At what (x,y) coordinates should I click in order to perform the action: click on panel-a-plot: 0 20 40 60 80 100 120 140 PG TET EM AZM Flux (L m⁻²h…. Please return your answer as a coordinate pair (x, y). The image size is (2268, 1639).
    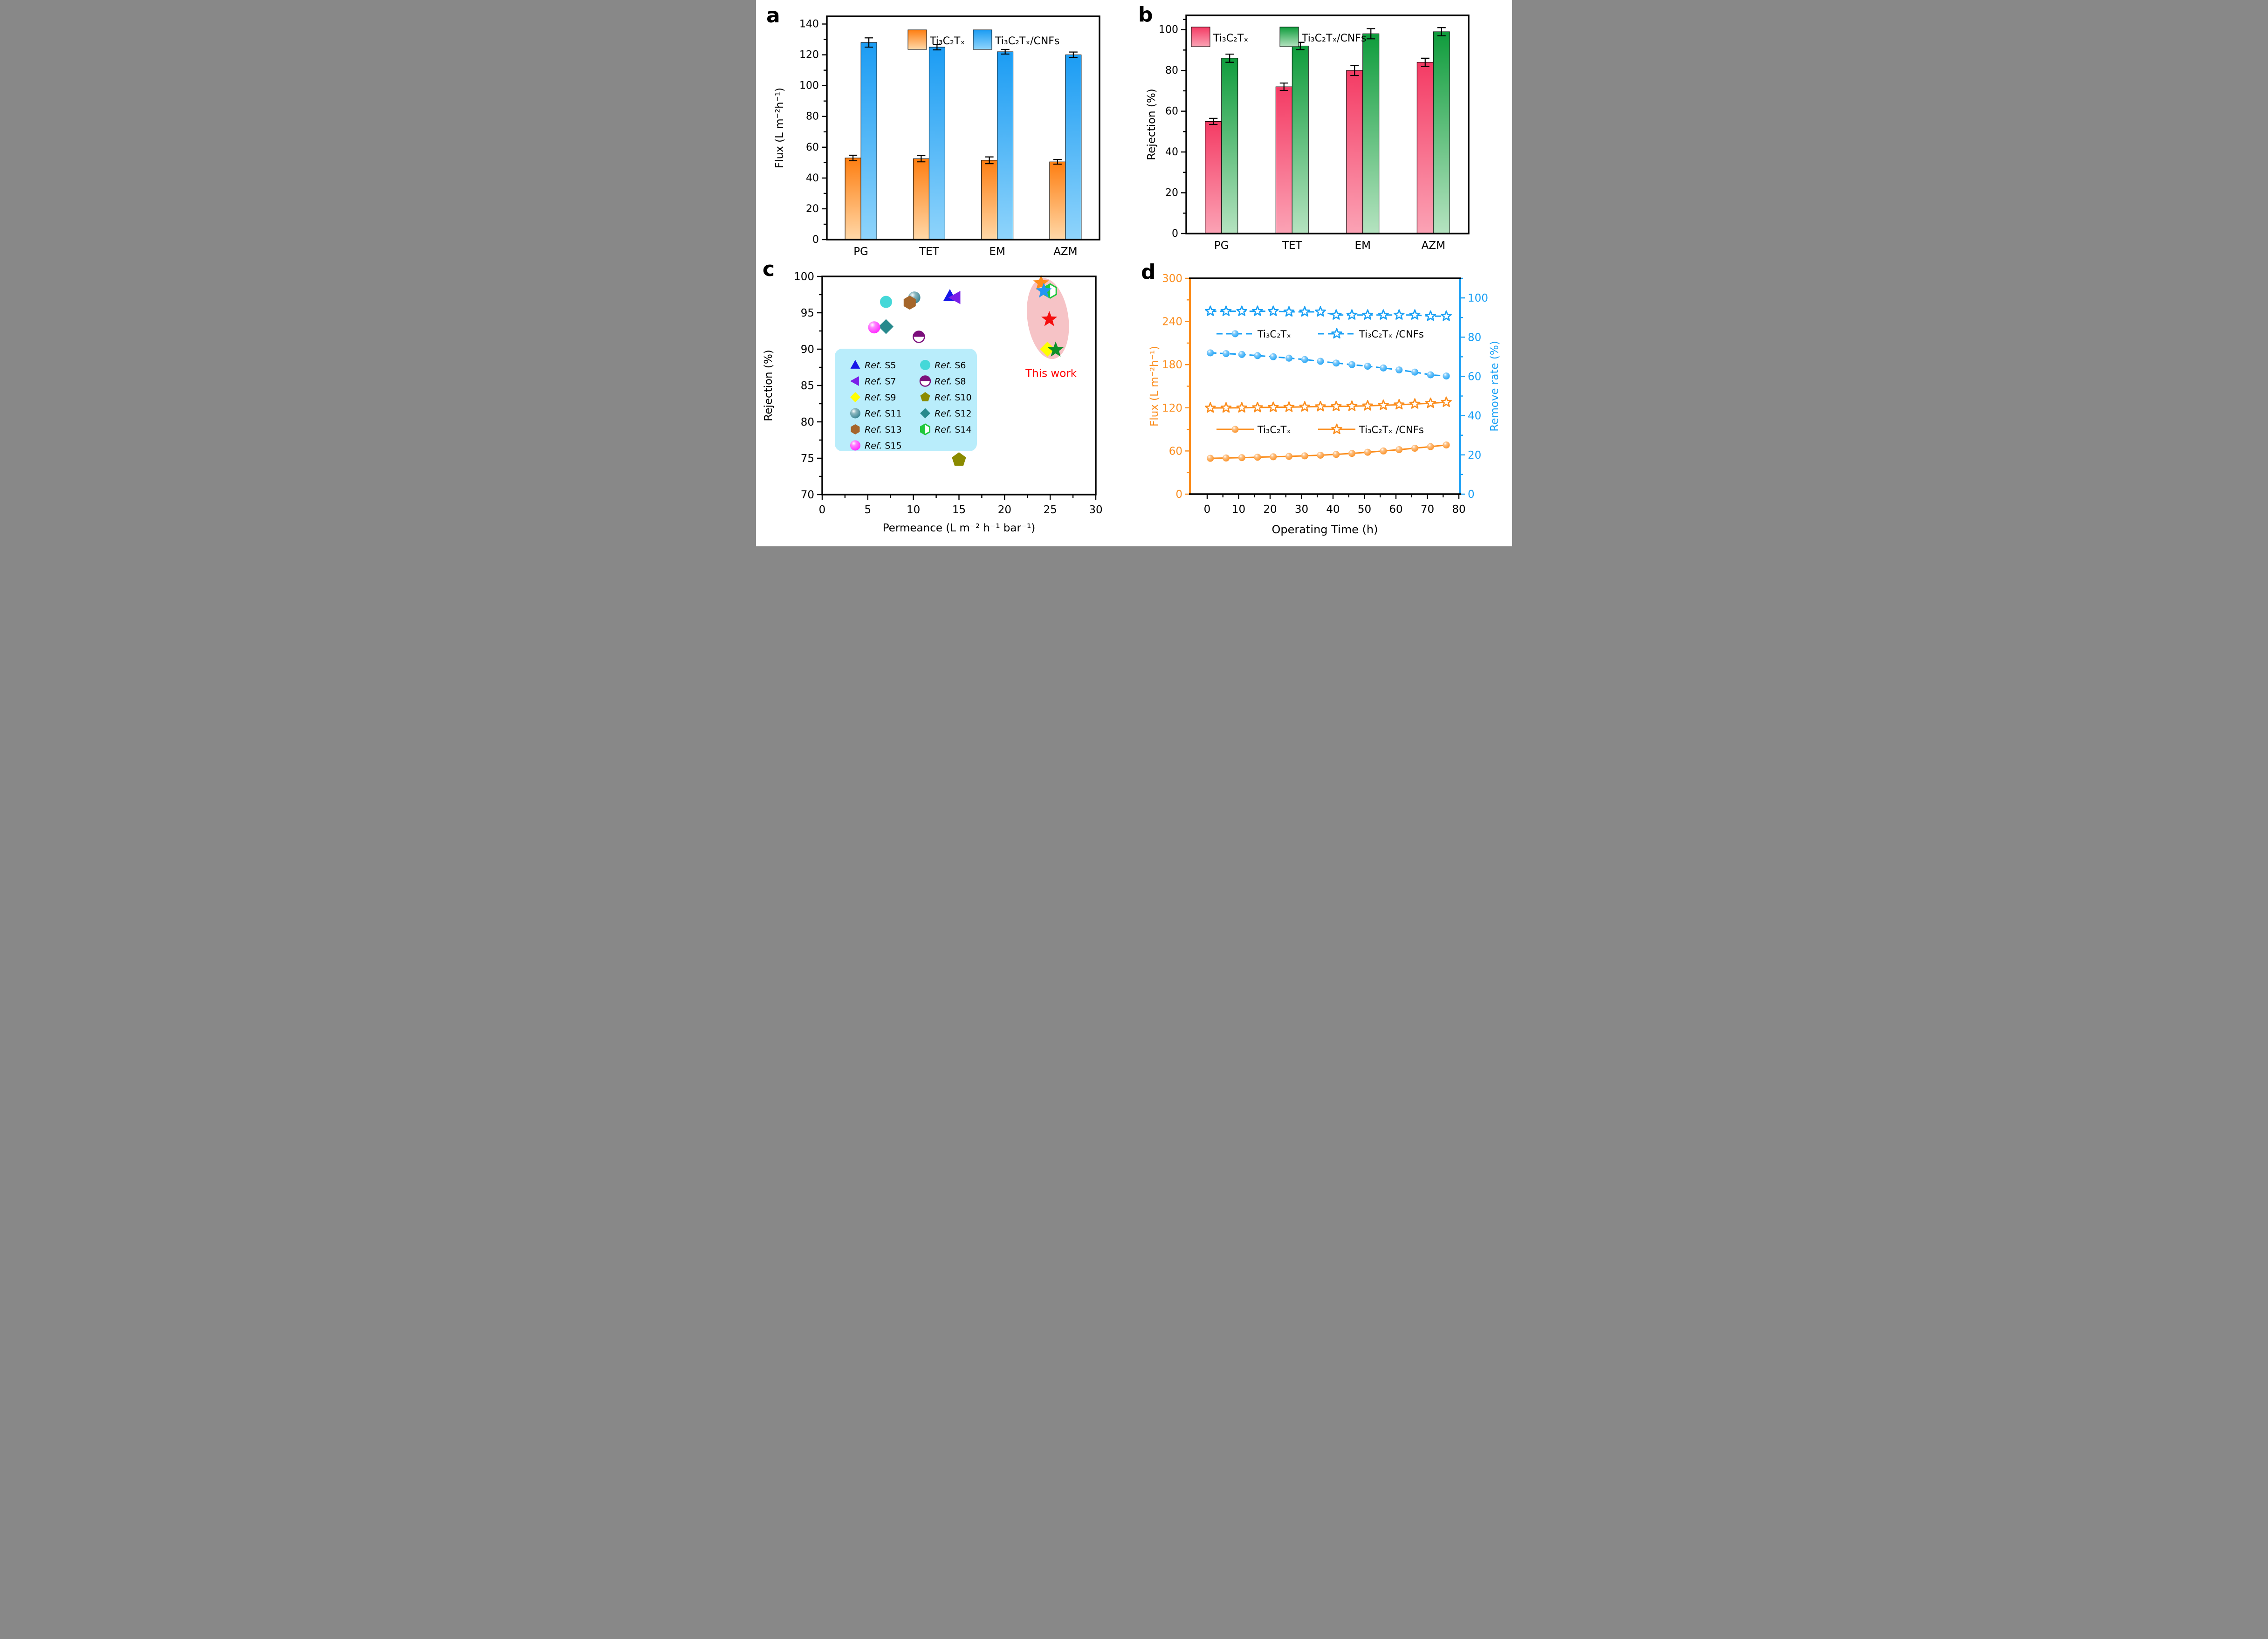
    Looking at the image, I should click on (937, 136).